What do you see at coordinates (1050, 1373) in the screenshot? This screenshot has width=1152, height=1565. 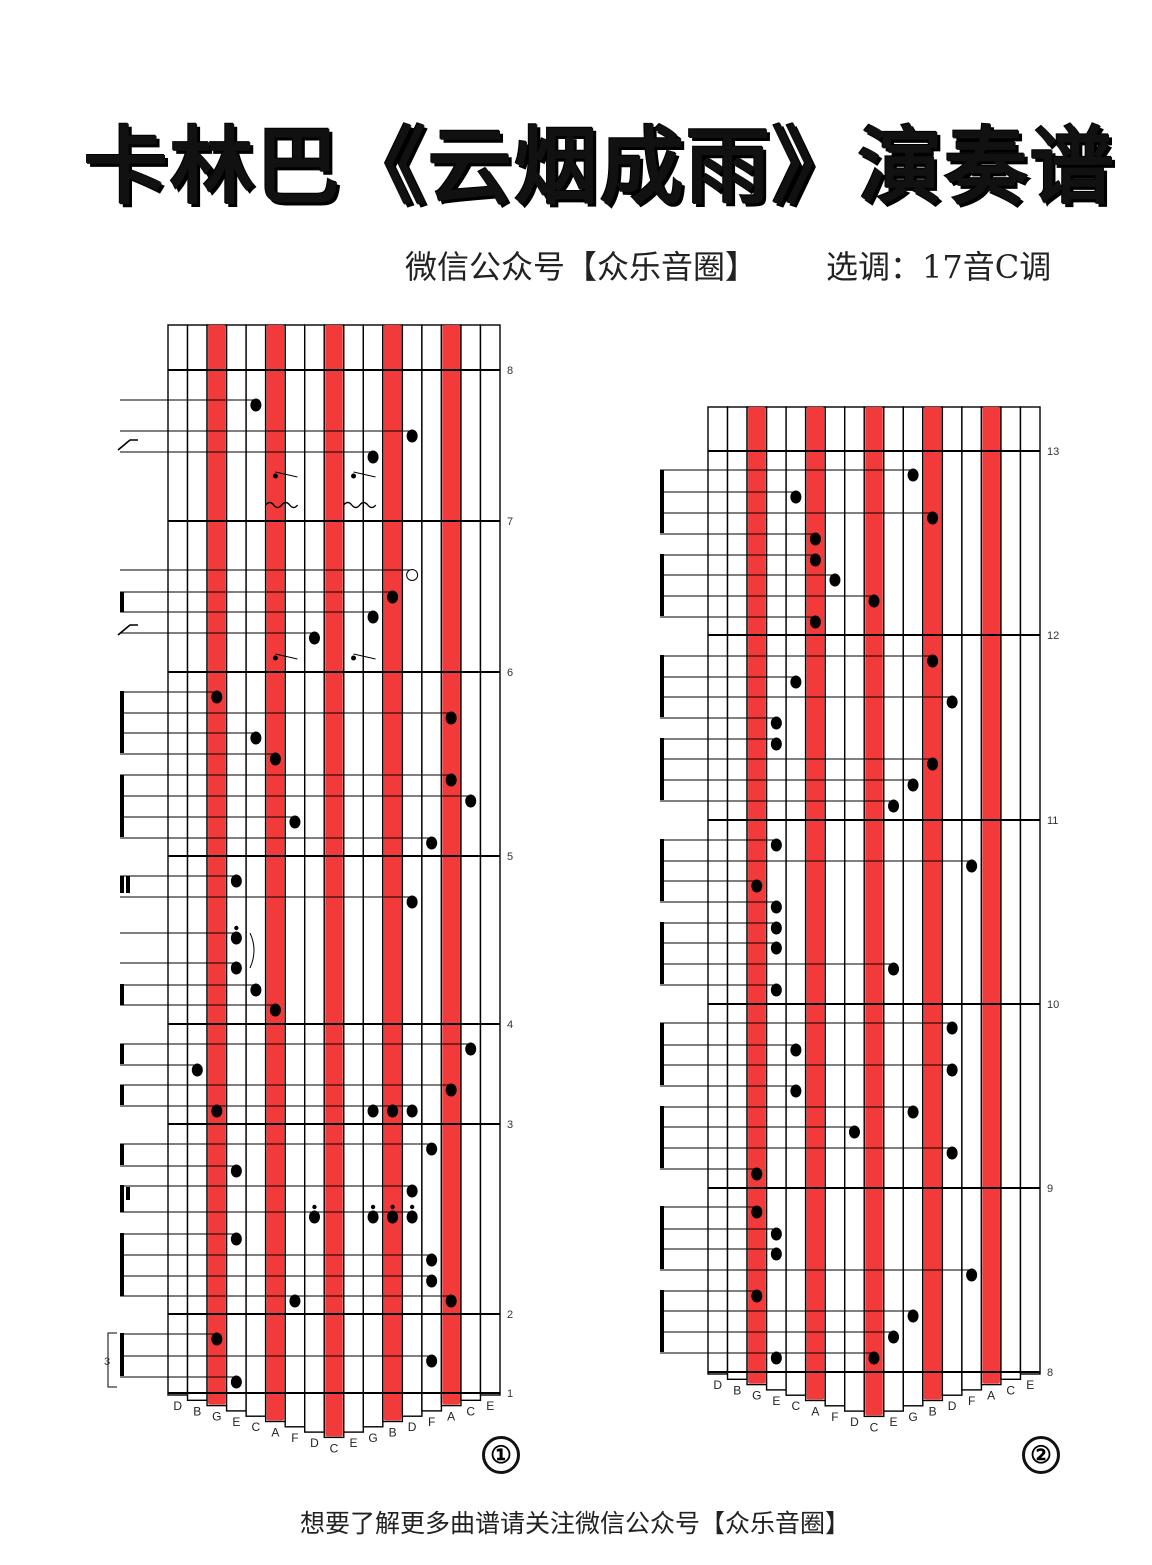 I see `measure-number: 8` at bounding box center [1050, 1373].